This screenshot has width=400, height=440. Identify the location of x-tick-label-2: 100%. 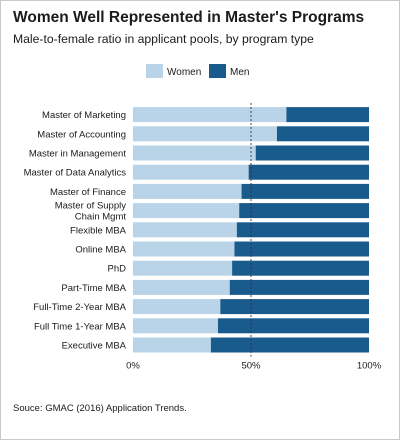
(369, 366).